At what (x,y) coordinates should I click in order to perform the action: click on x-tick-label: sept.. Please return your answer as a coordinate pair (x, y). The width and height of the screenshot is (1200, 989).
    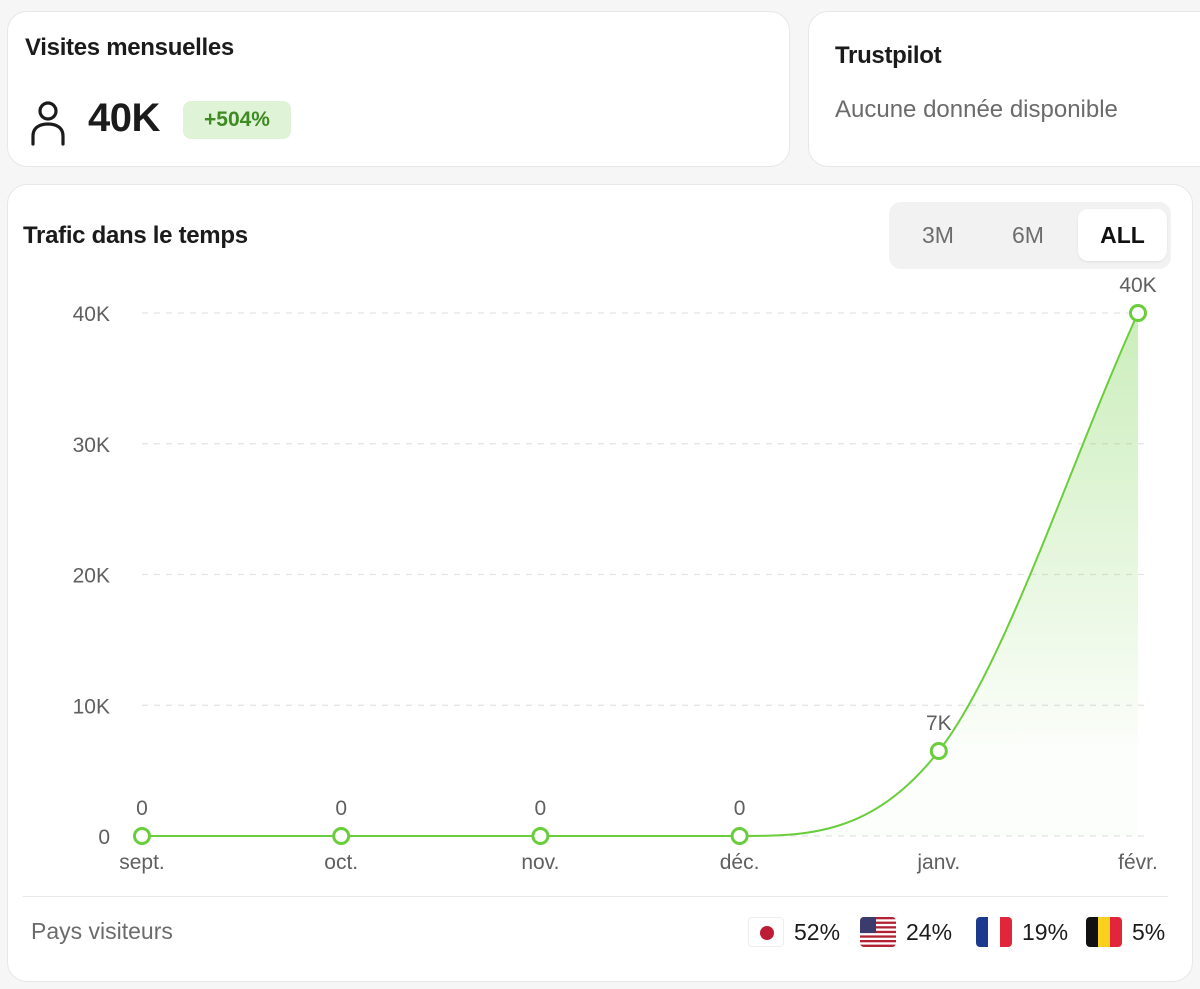
    Looking at the image, I should click on (142, 862).